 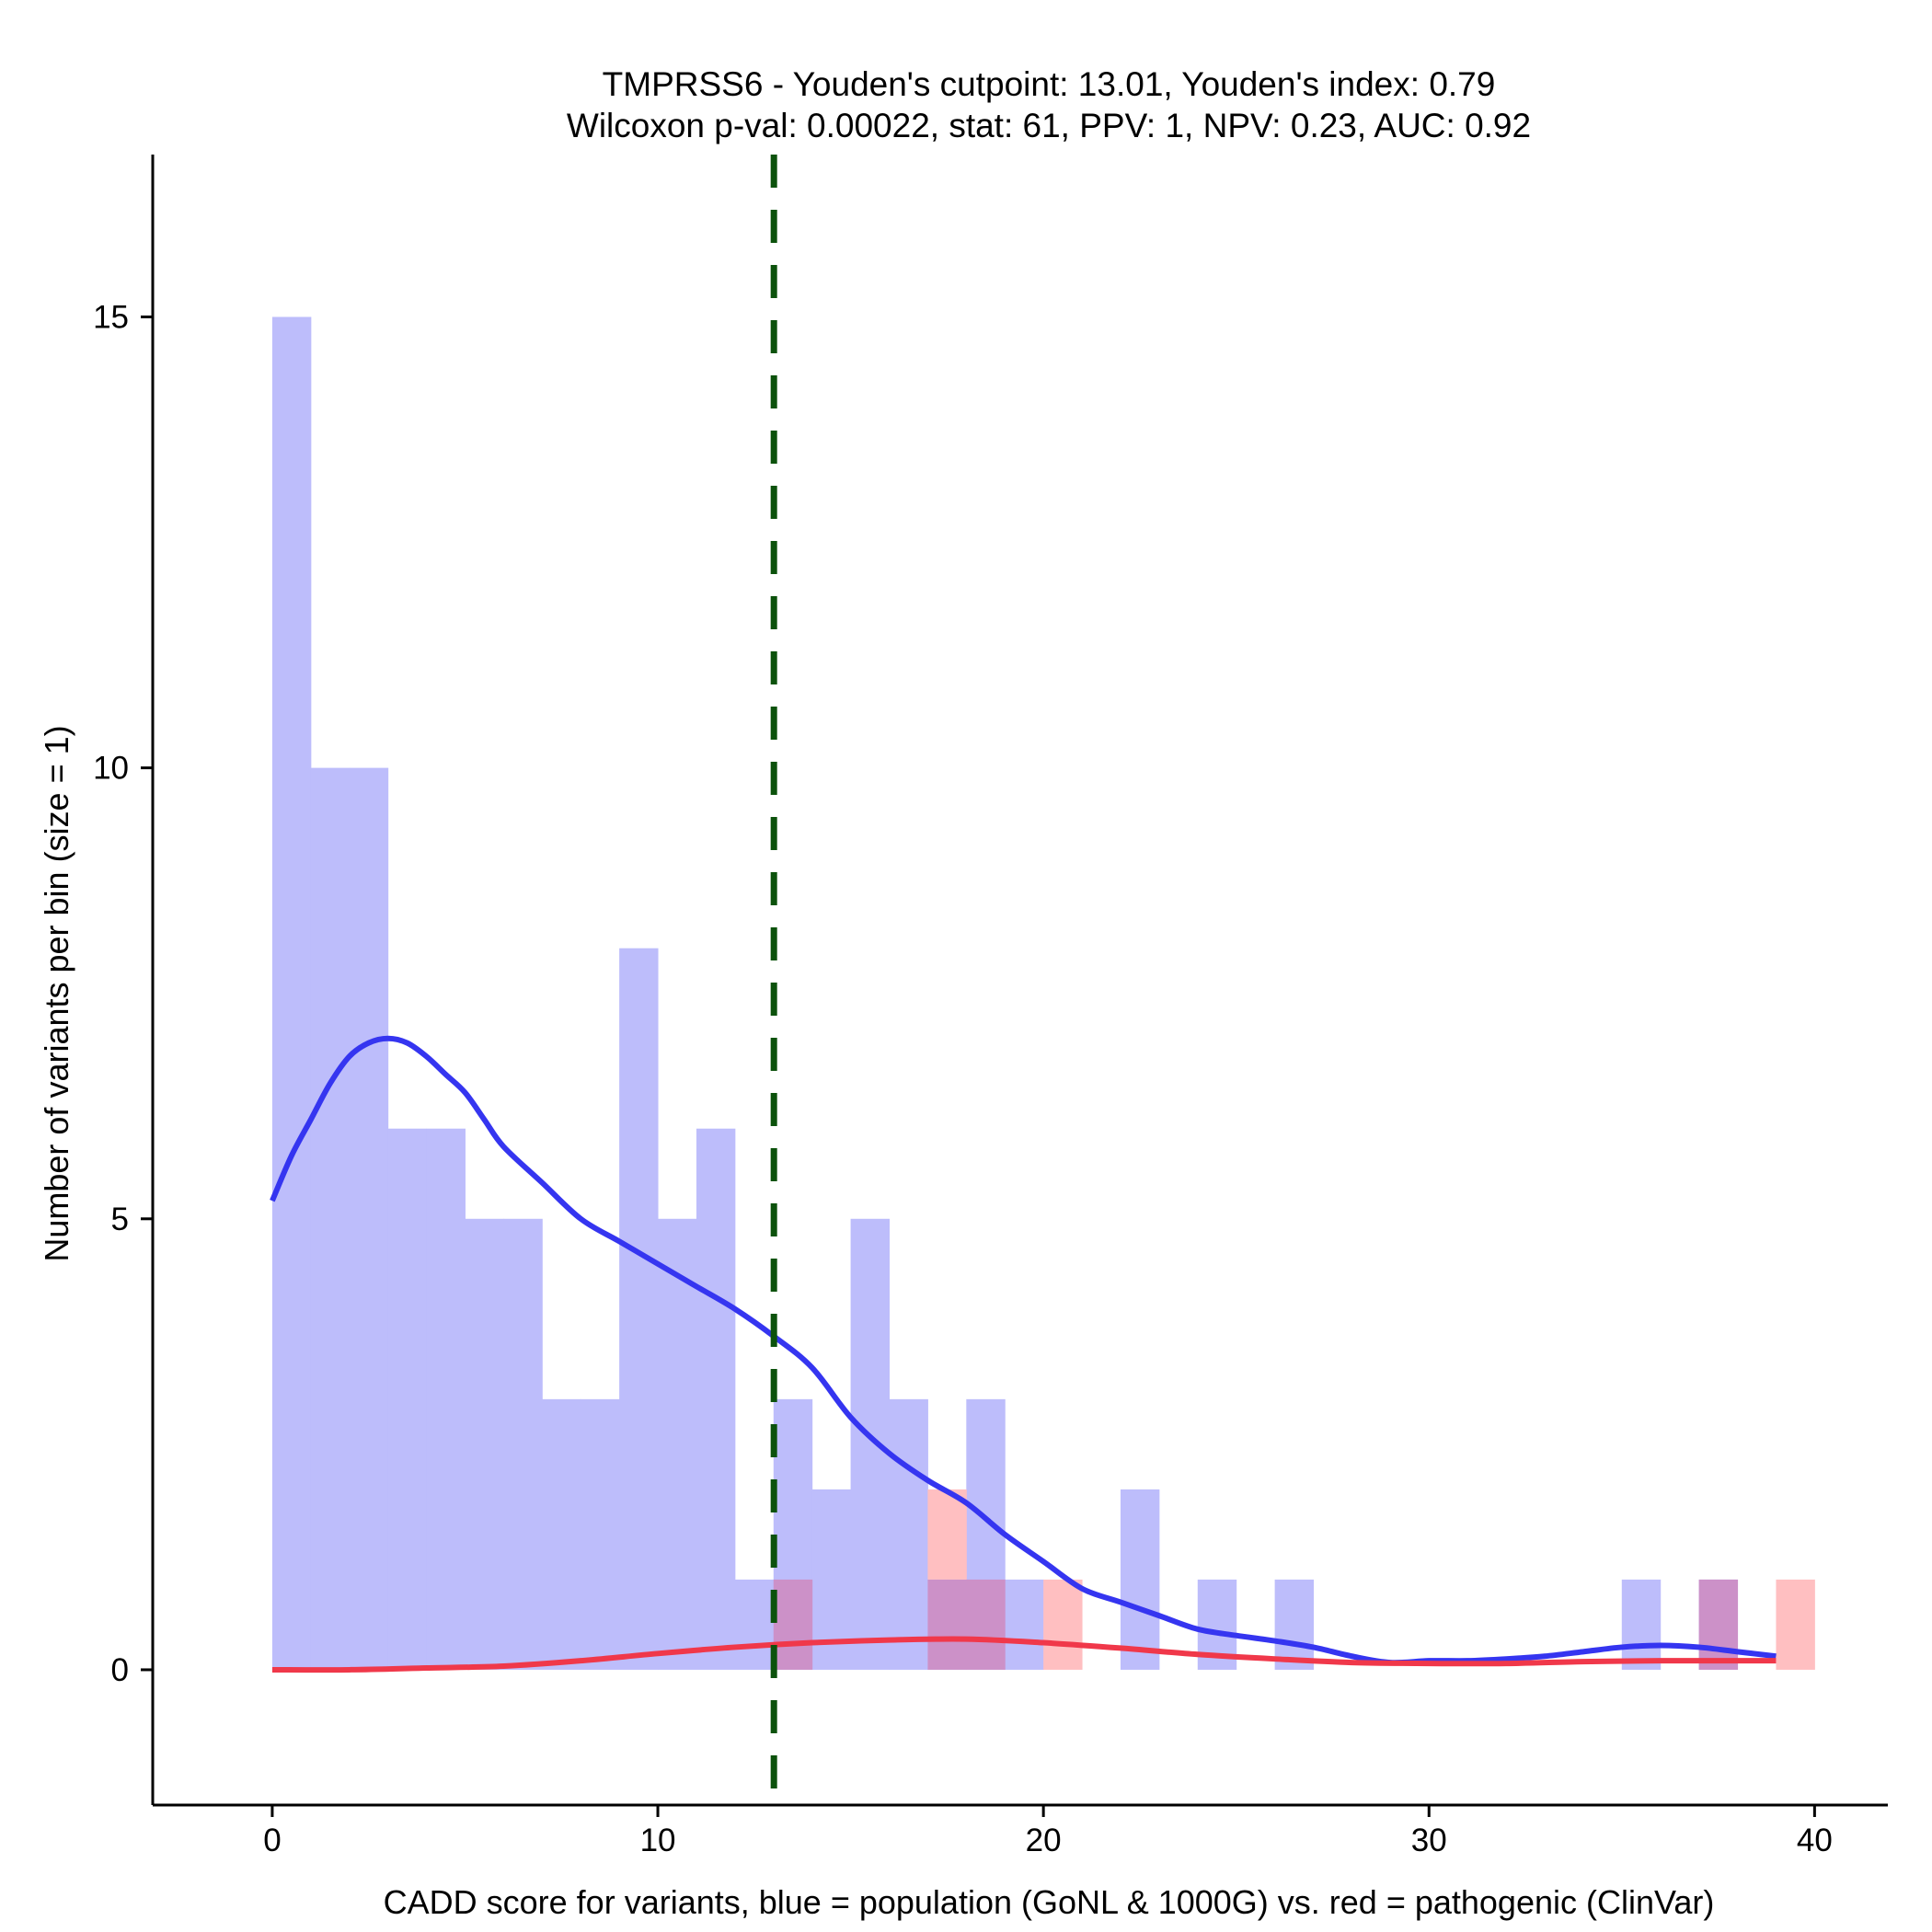 What do you see at coordinates (1815, 1840) in the screenshot?
I see `x-tick-label: 40` at bounding box center [1815, 1840].